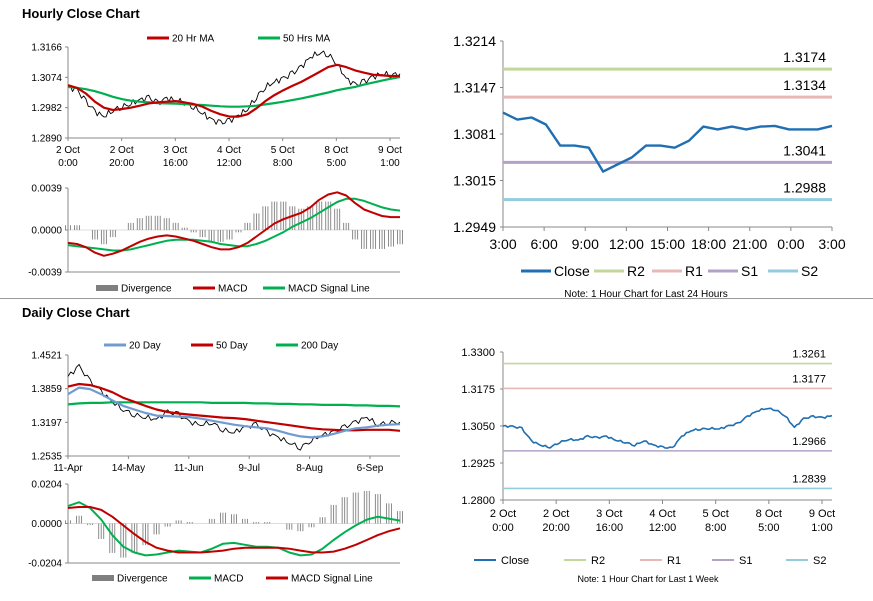 Image resolution: width=873 pixels, height=601 pixels. Describe the element at coordinates (189, 468) in the screenshot. I see `daily-main-x-tick-label: 11-Jun` at that location.